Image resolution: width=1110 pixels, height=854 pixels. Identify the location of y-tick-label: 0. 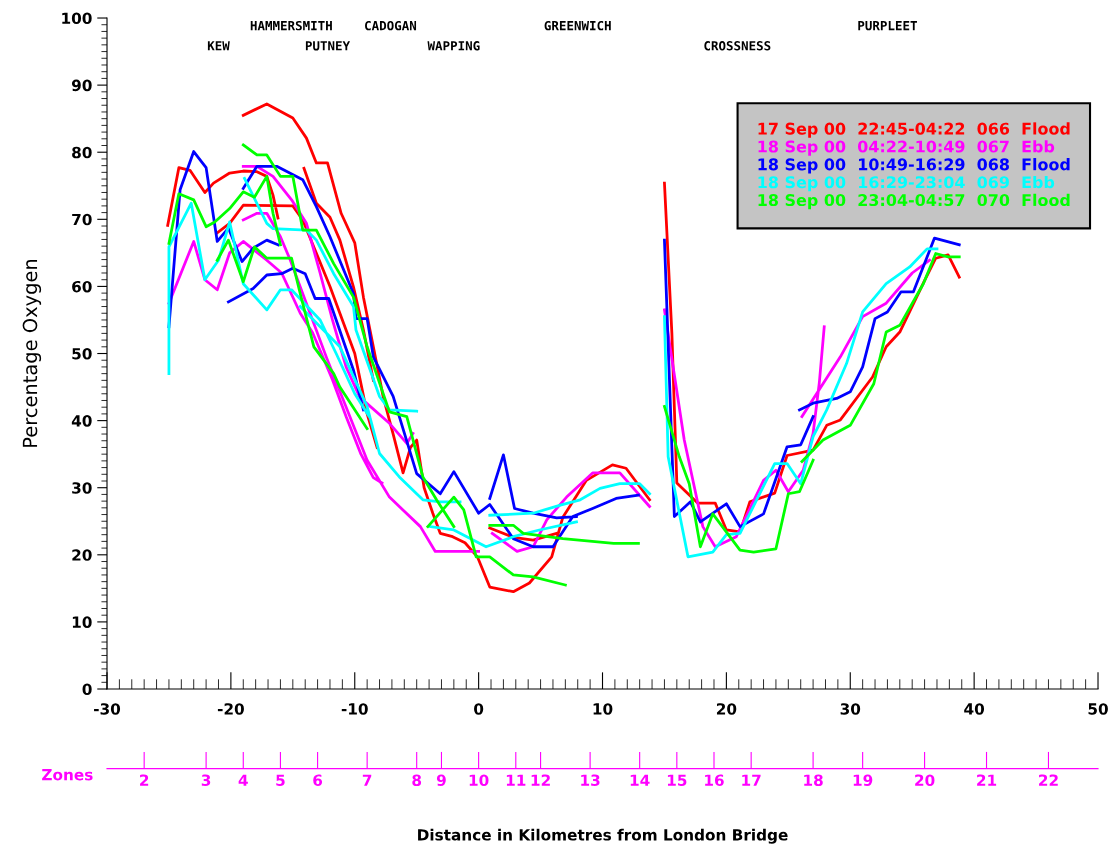
(87, 689).